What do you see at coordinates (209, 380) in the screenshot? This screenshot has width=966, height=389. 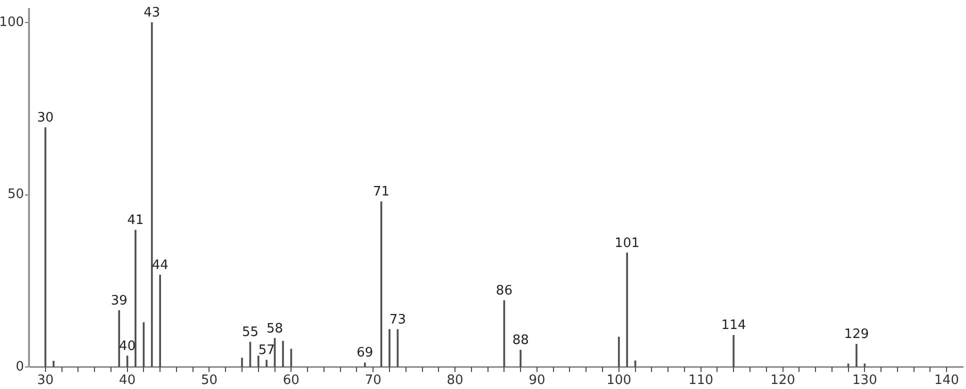 I see `x-tick-label: 50` at bounding box center [209, 380].